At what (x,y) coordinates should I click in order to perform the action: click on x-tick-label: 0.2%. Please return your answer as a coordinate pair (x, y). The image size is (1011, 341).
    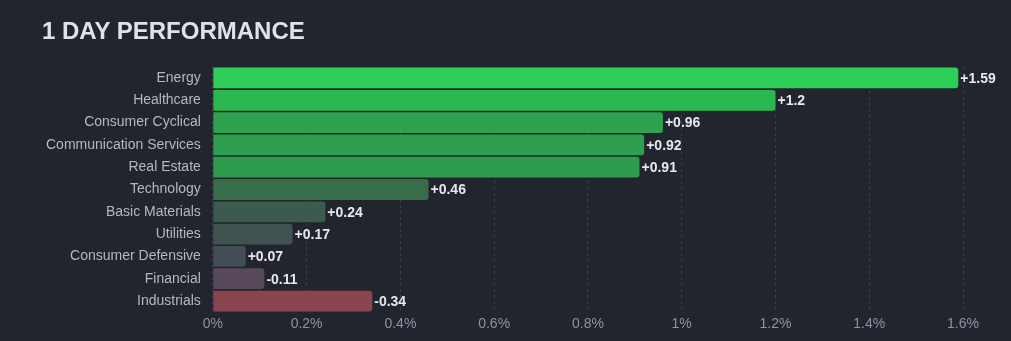
    Looking at the image, I should click on (306, 323).